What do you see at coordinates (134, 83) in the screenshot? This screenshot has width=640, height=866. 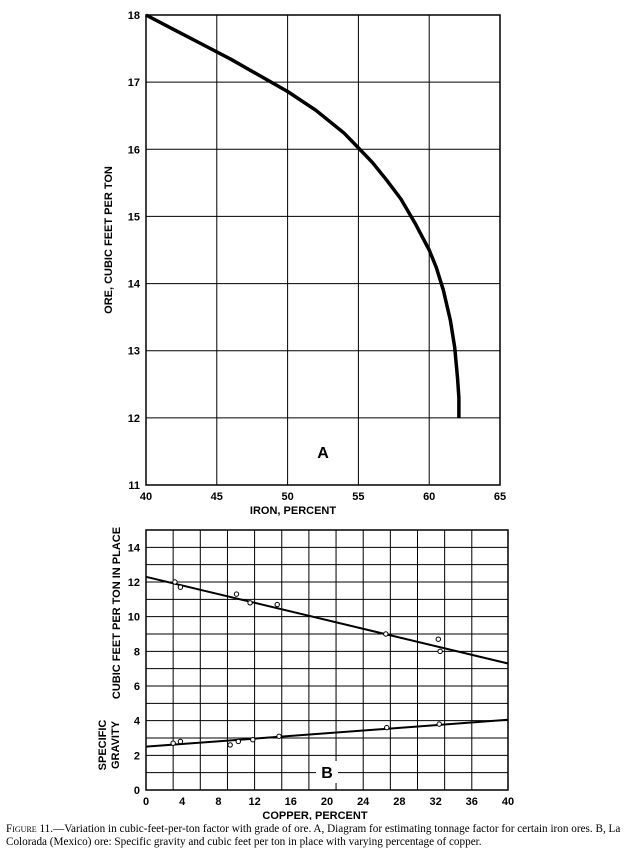 I see `y-tick-label: 17` at bounding box center [134, 83].